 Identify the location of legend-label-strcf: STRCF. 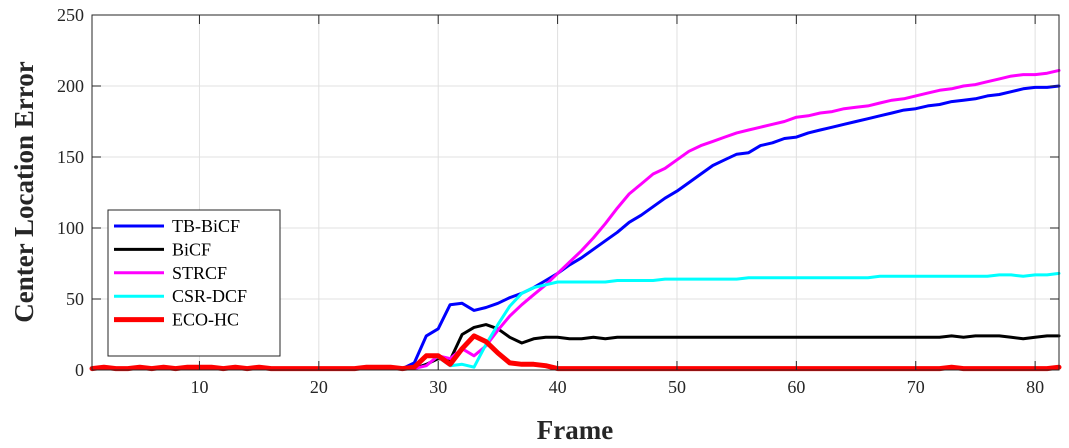
(199, 273).